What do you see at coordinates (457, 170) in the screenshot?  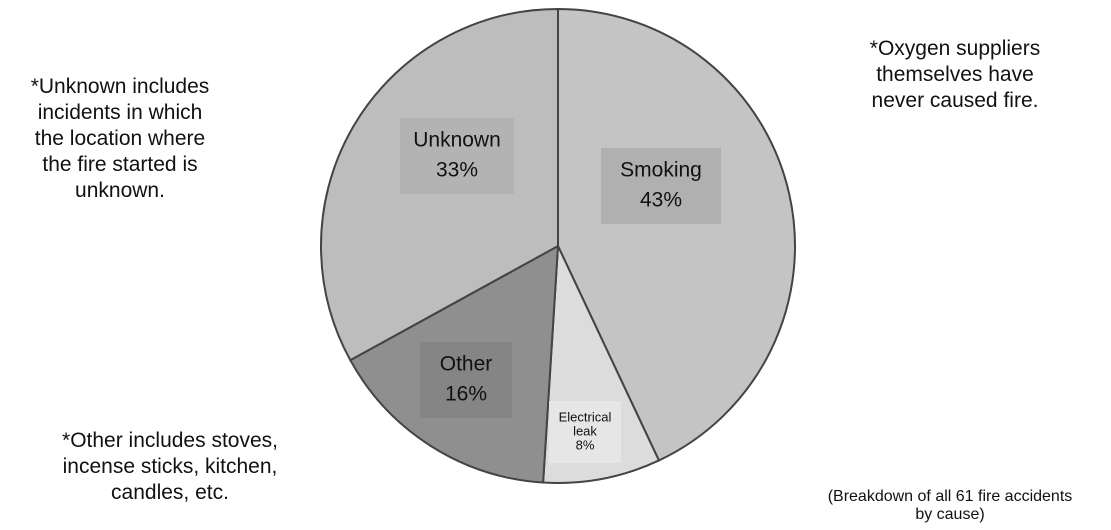 I see `pie-slice-percent: 33%` at bounding box center [457, 170].